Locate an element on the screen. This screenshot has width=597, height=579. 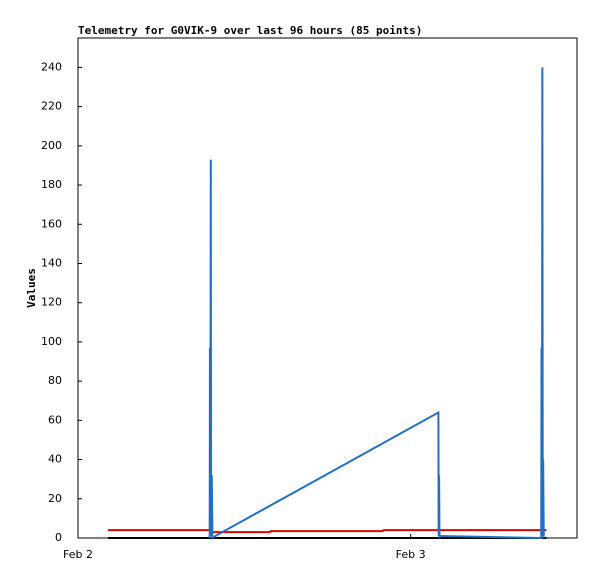
y-tick-label: 160 is located at coordinates (51, 223).